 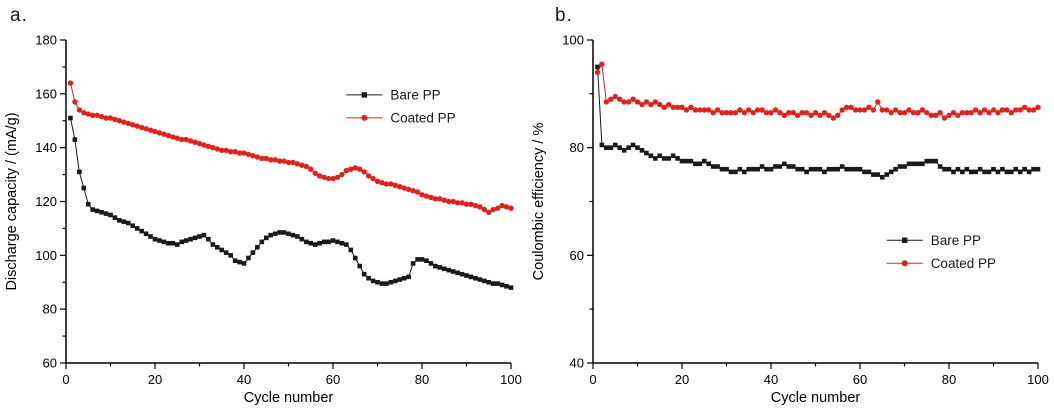 I want to click on svg-text: 140, so click(x=46, y=147).